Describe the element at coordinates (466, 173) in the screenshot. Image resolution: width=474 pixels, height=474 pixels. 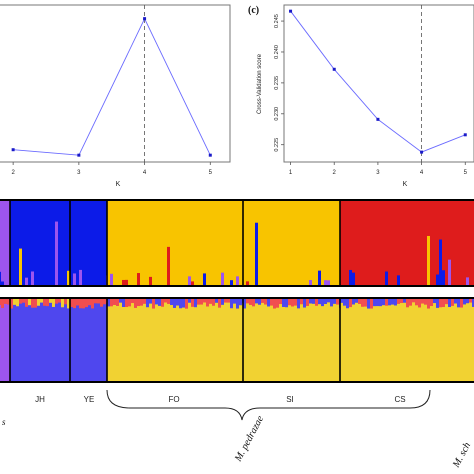
I see `panel-c-xtick-label: 5` at that location.